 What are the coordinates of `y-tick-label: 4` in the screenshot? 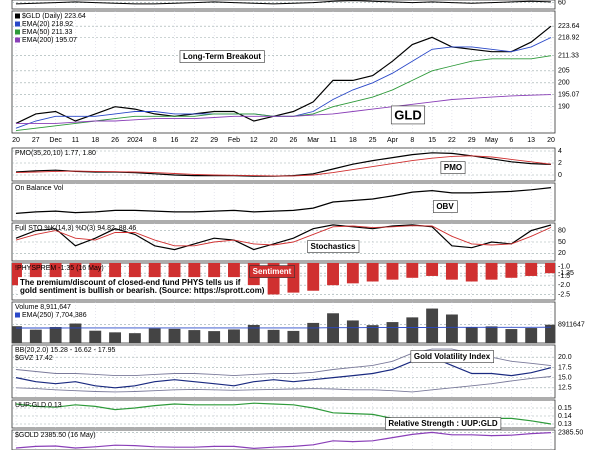 It's located at (560, 151).